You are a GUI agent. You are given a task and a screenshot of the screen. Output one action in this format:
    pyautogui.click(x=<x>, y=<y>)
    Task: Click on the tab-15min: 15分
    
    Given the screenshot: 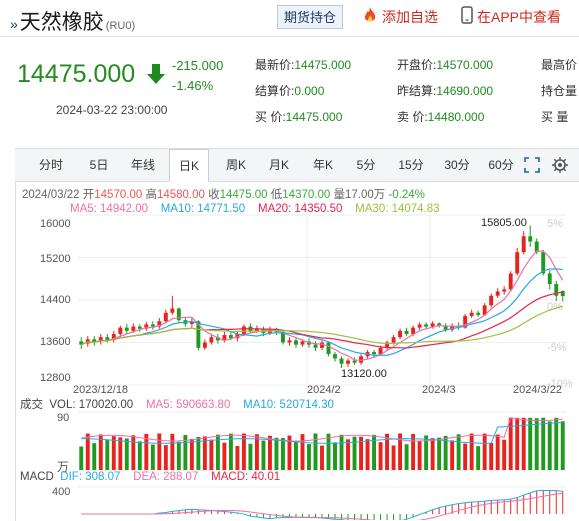 What is the action you would take?
    pyautogui.click(x=411, y=165)
    